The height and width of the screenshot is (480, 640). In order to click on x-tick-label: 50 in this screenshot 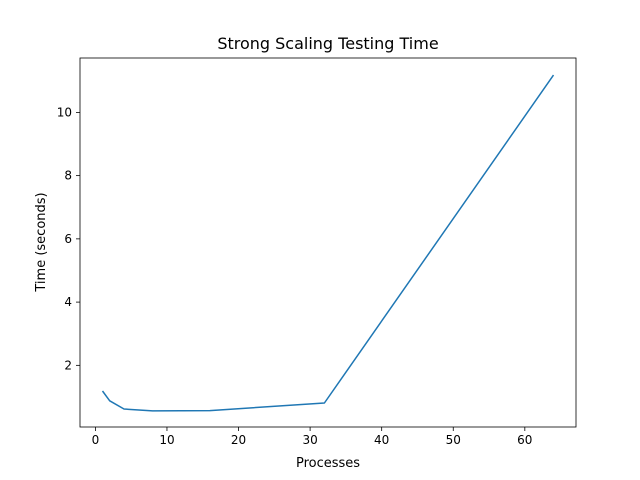, I will do `click(453, 440)`.